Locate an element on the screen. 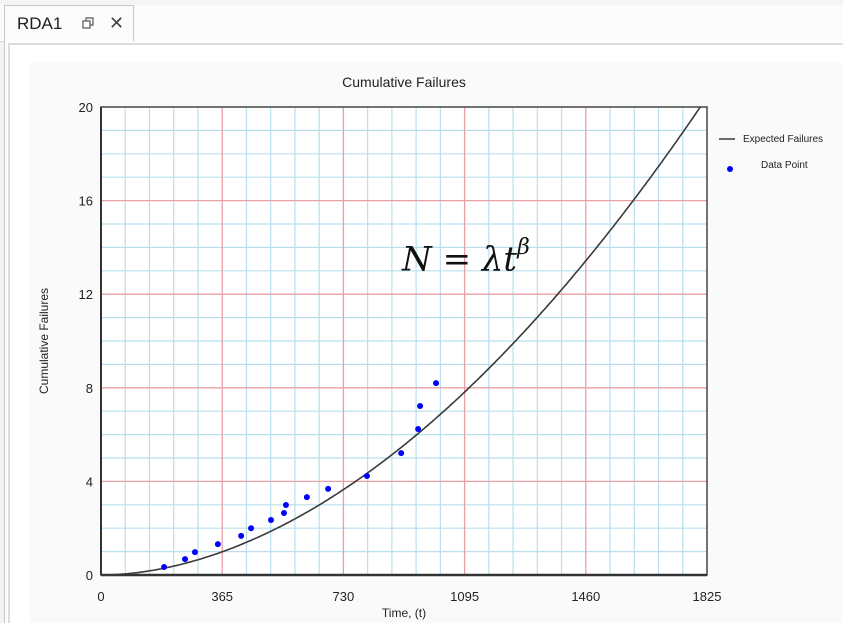  x-tick-label: 365 is located at coordinates (222, 596).